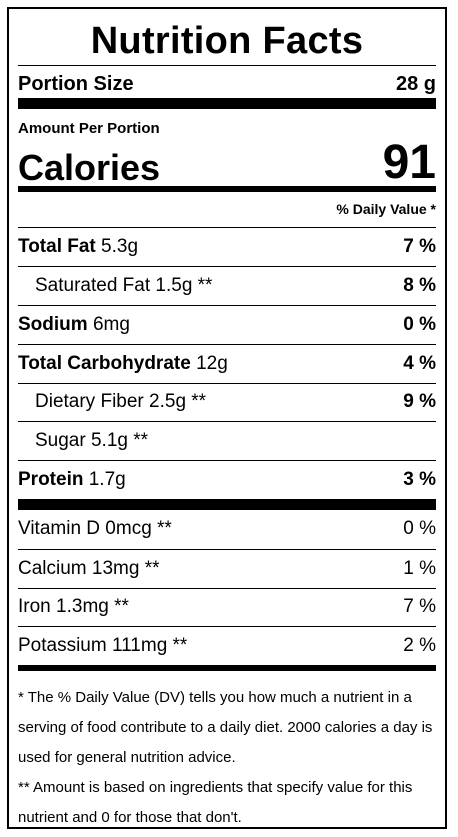 Image resolution: width=458 pixels, height=837 pixels. I want to click on nutrient-row-total-carbohydrate: Total Carbohydrate 12g 4 %, so click(227, 364).